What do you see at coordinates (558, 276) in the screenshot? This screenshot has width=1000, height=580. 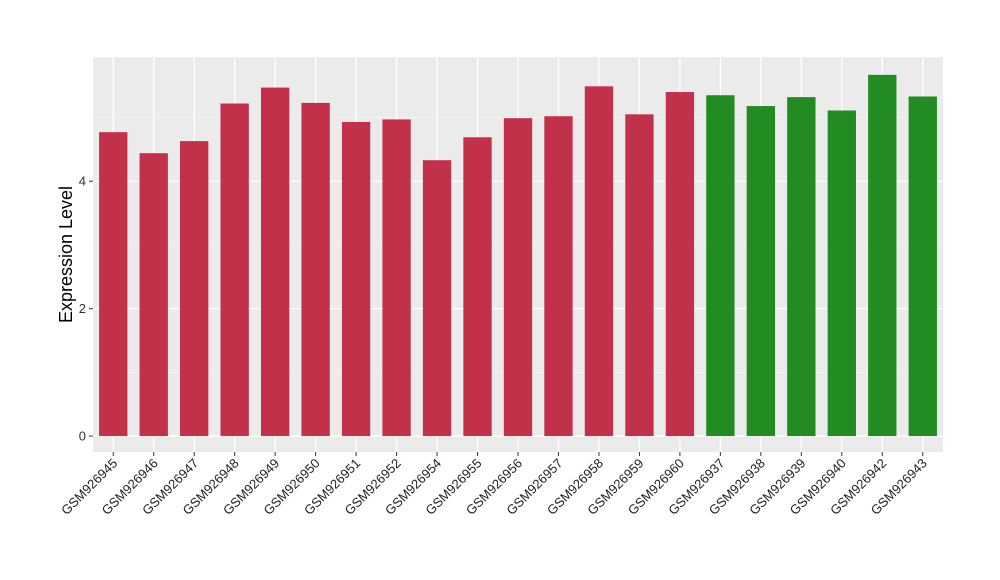 I see `bar-GSM926957` at bounding box center [558, 276].